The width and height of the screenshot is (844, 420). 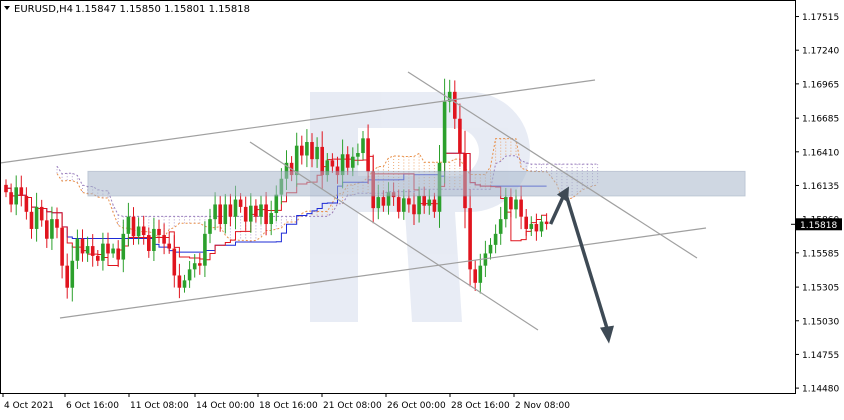 I want to click on price-tick-label: 1.17515, so click(x=820, y=18).